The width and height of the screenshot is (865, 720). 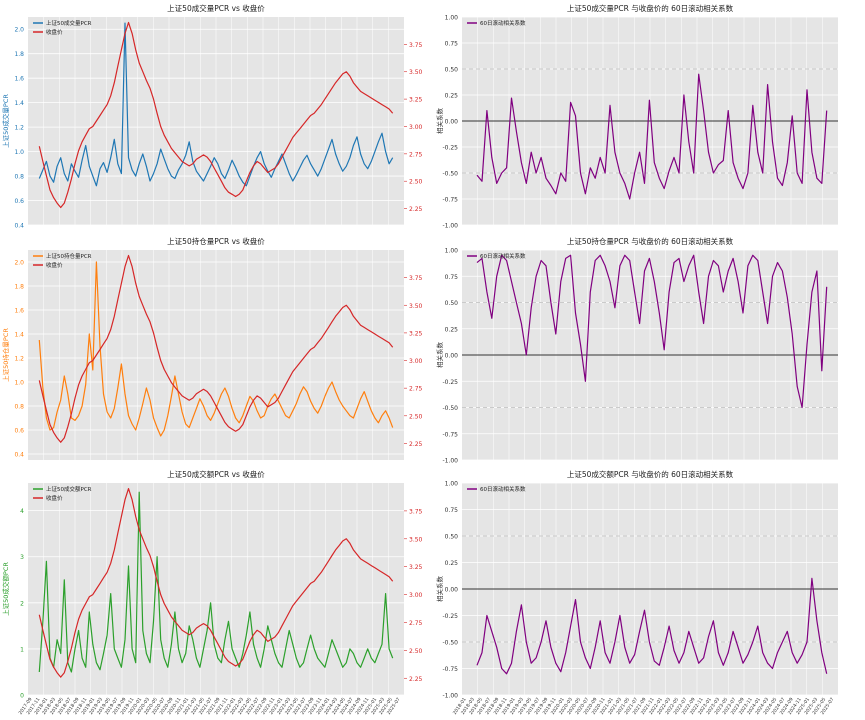 What do you see at coordinates (19, 383) in the screenshot?
I see `y-tick-label: 1.0` at bounding box center [19, 383].